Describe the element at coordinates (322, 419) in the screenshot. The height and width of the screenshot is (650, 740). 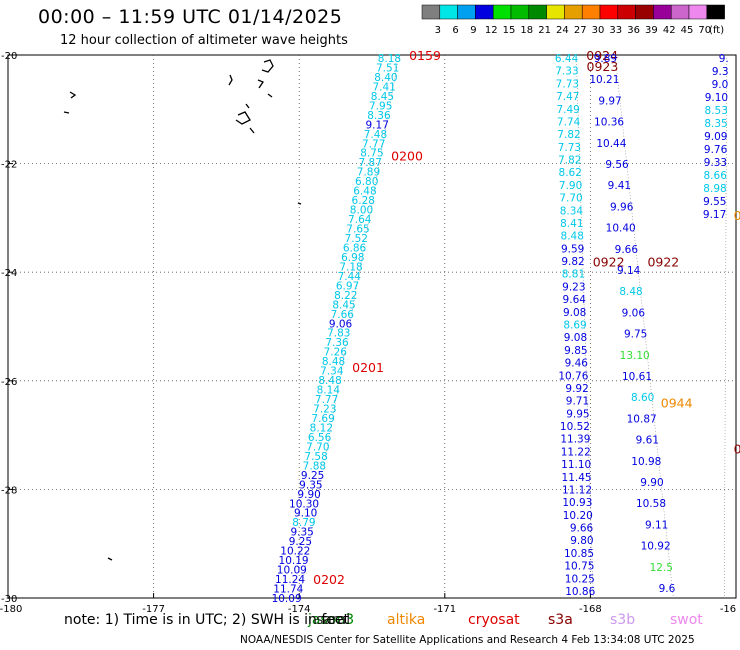
I see `wave-height-value: 7.69` at that location.